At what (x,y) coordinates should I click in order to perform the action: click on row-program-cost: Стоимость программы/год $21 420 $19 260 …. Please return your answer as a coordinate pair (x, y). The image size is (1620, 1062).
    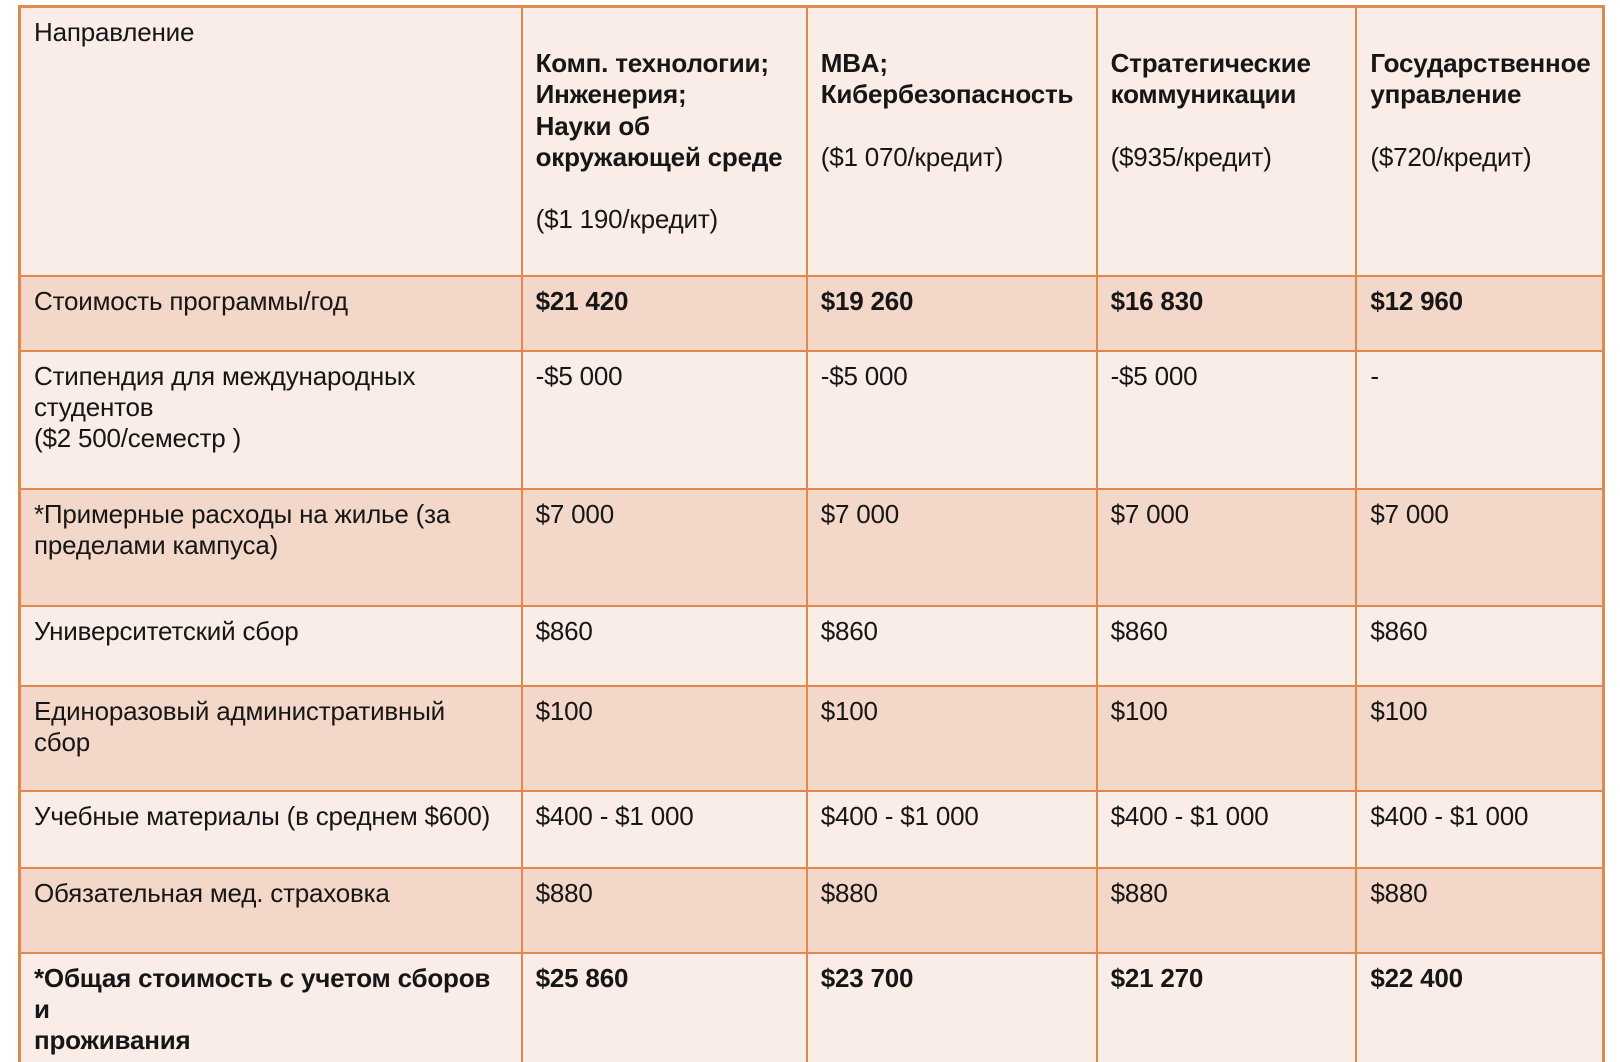
    Looking at the image, I should click on (811, 313).